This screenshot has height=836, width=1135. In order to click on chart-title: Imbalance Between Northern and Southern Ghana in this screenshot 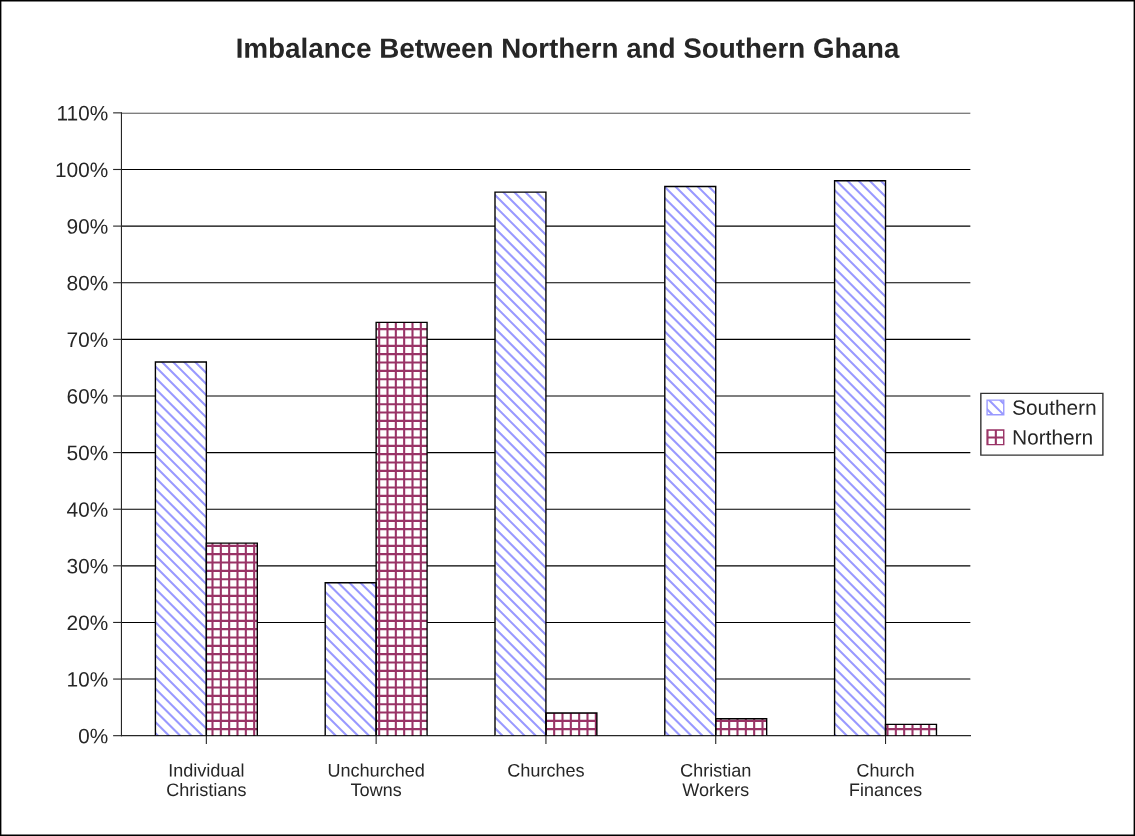, I will do `click(568, 48)`.